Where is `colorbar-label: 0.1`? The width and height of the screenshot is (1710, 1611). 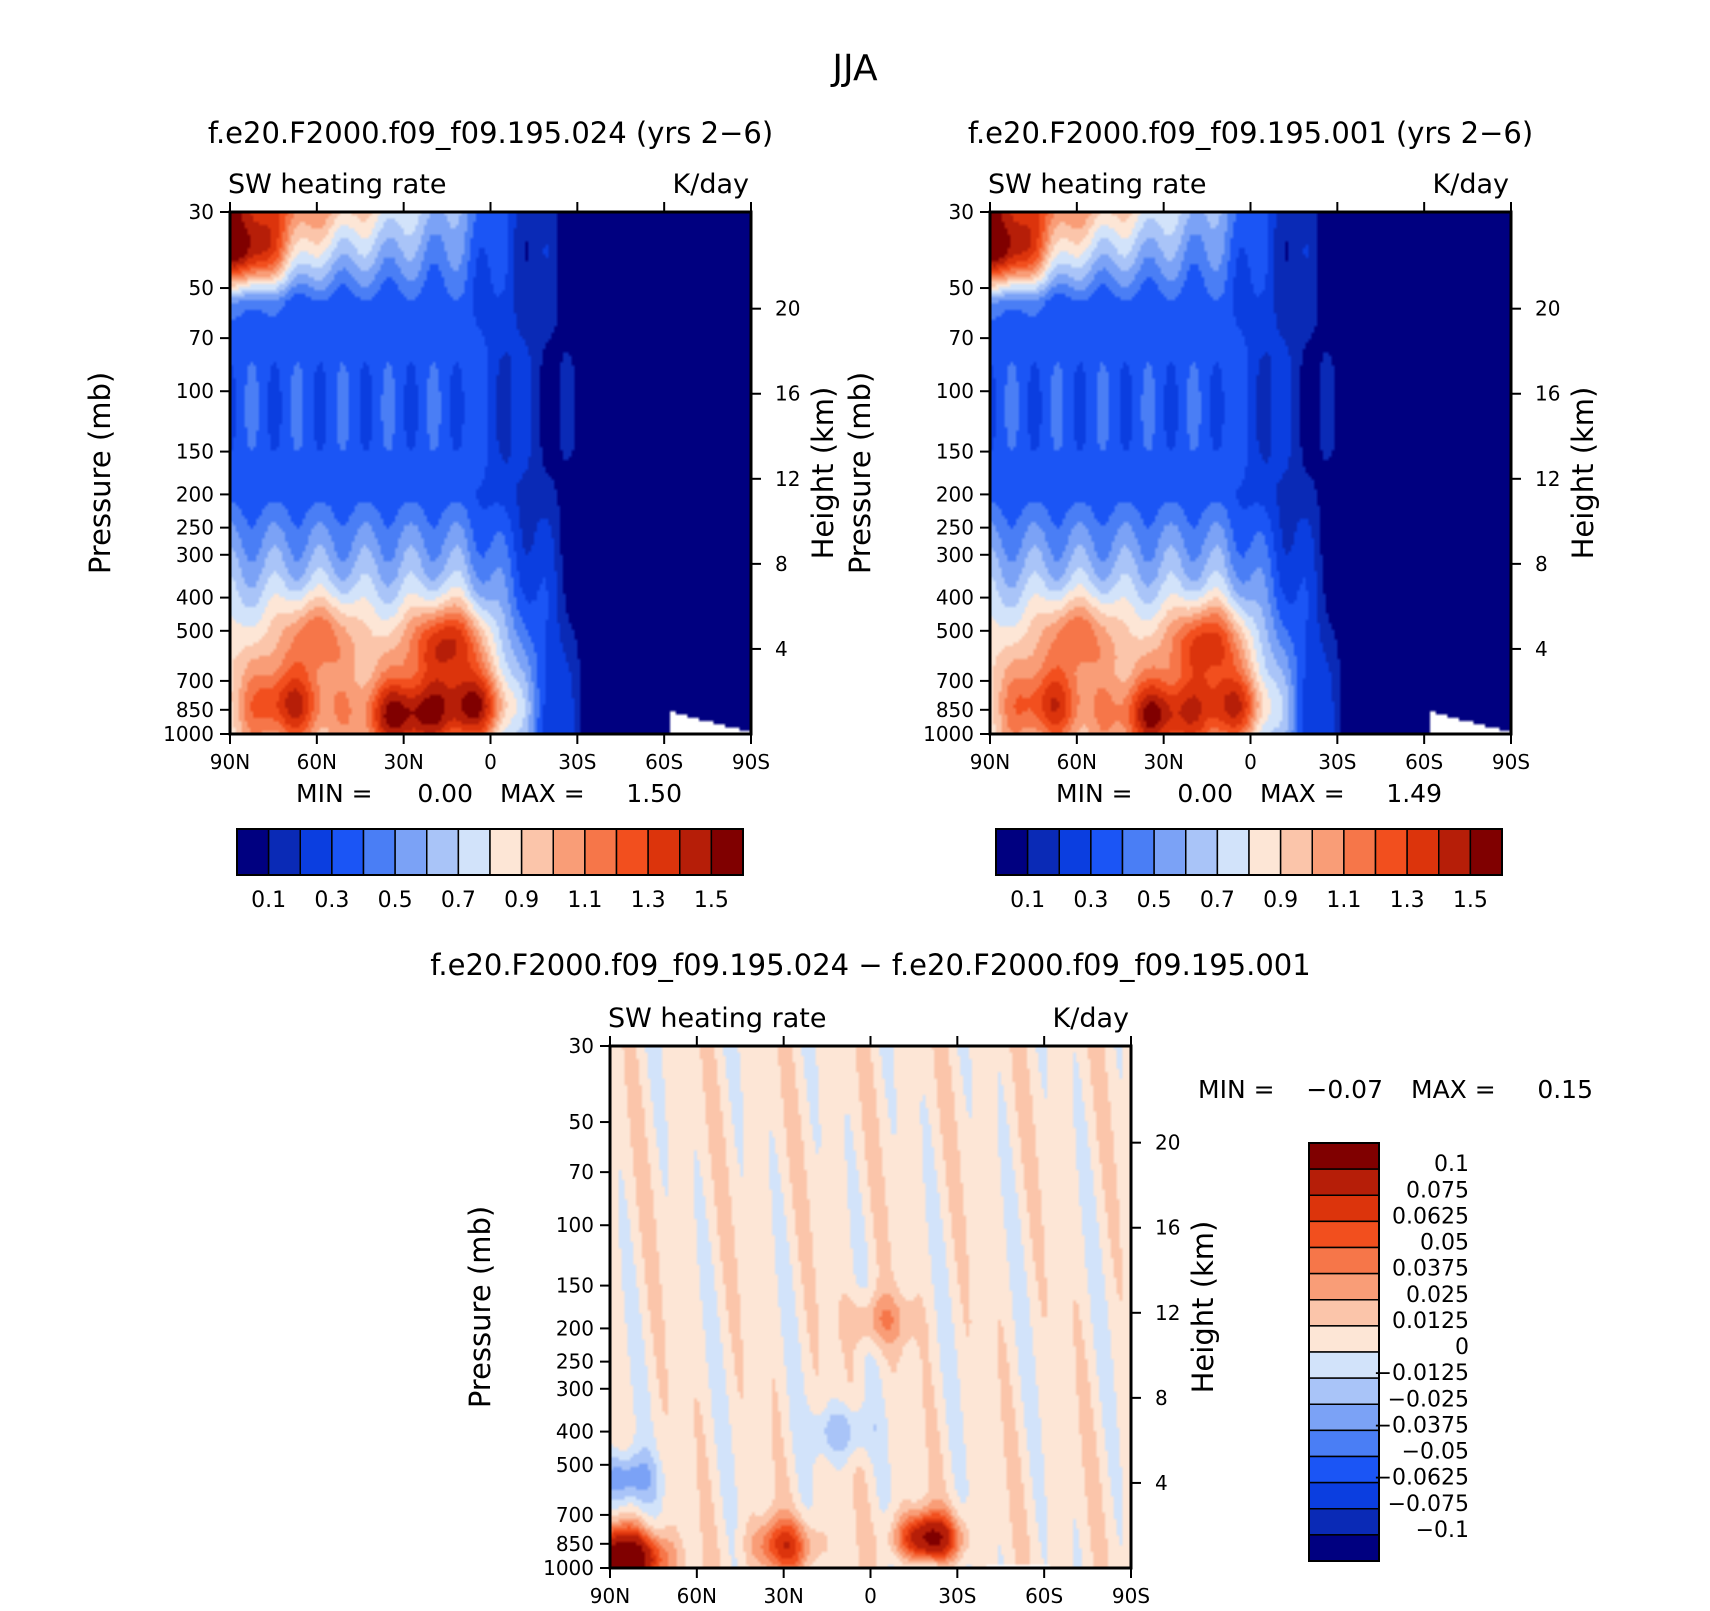 colorbar-label: 0.1 is located at coordinates (1451, 1164).